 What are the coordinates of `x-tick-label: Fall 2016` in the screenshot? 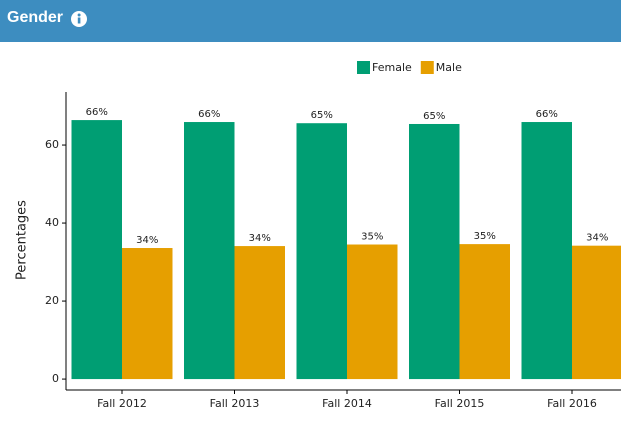 It's located at (572, 403).